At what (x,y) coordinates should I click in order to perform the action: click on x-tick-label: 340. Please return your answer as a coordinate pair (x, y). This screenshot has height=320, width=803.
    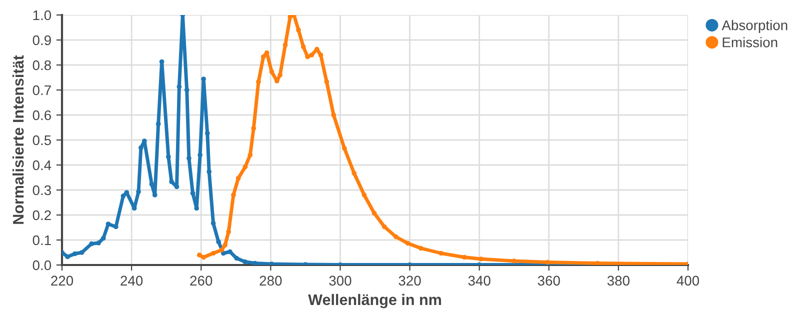
    Looking at the image, I should click on (479, 281).